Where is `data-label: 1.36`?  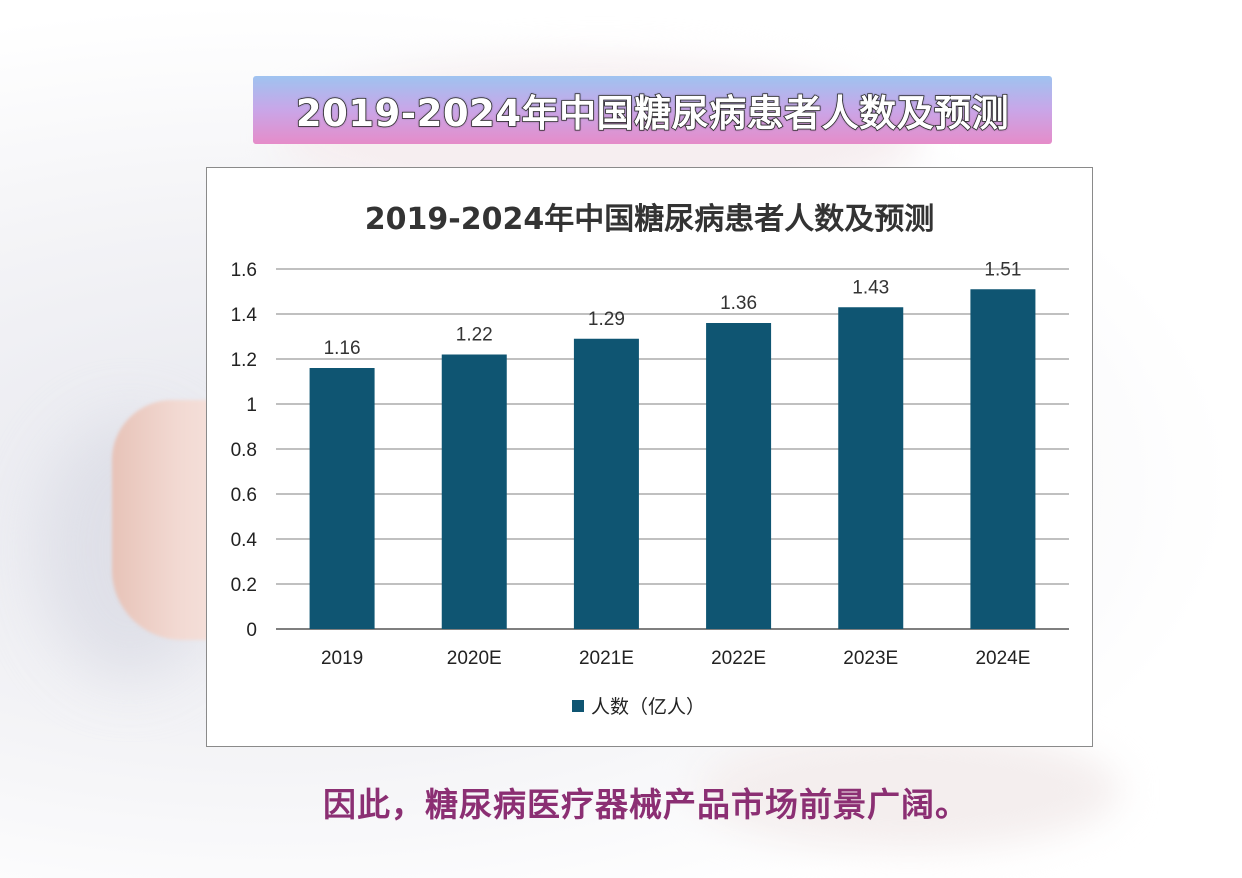 data-label: 1.36 is located at coordinates (738, 303).